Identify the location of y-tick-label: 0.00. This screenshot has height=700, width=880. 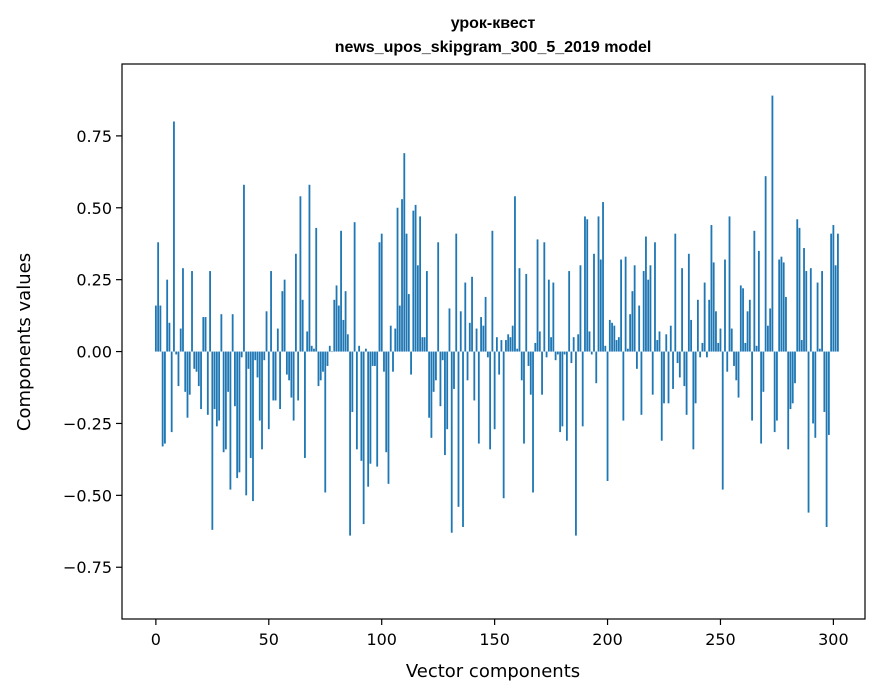
(94, 352).